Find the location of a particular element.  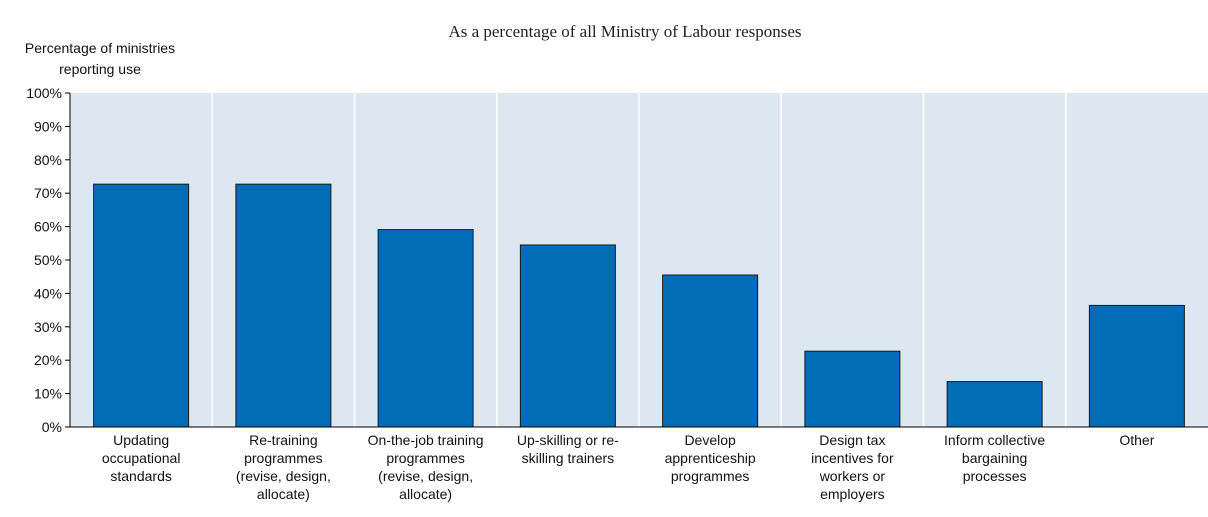

y-tick-label: 60% is located at coordinates (48, 227).